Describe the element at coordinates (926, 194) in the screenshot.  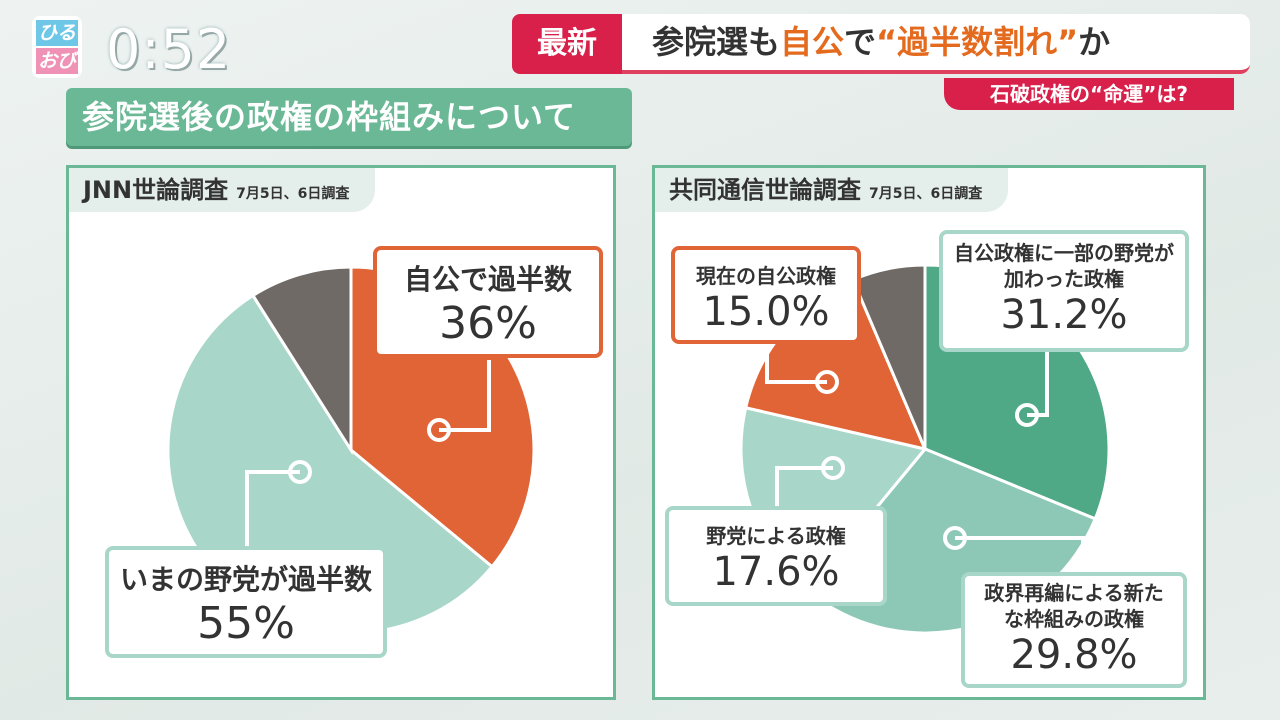
I see `kyodo-date: 7月5日、6日調査` at that location.